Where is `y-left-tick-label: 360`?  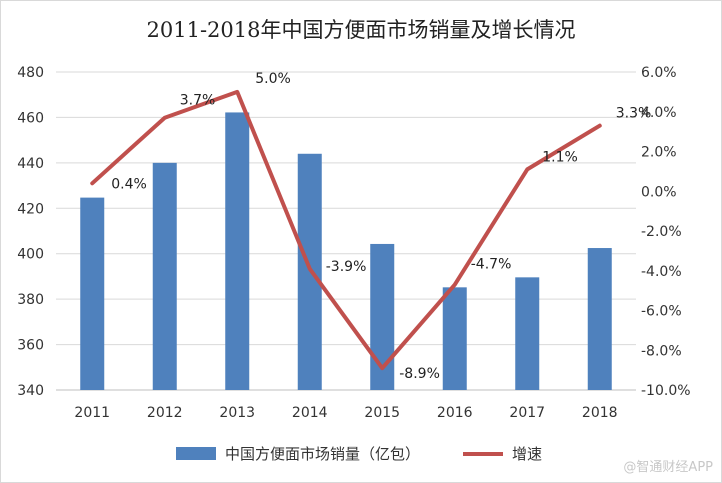
y-left-tick-label: 360 is located at coordinates (30, 346).